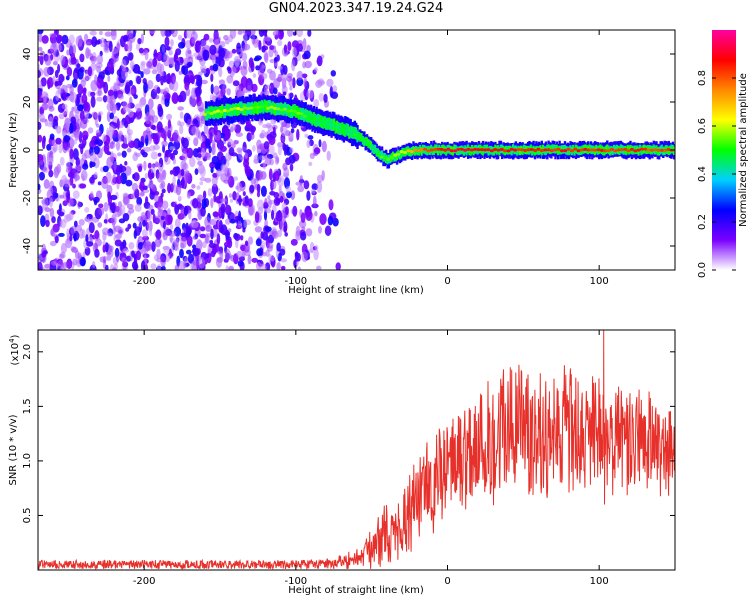 The height and width of the screenshot is (600, 750). I want to click on colorbar-tick-label: 0.8, so click(702, 78).